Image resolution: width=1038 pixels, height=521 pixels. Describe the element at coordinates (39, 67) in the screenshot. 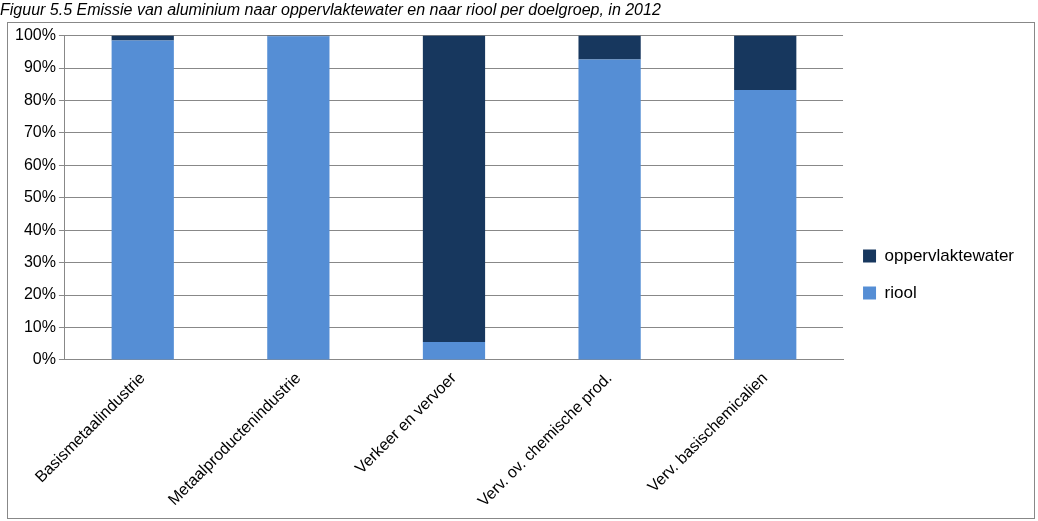

I see `y-tick-label: 90%` at that location.